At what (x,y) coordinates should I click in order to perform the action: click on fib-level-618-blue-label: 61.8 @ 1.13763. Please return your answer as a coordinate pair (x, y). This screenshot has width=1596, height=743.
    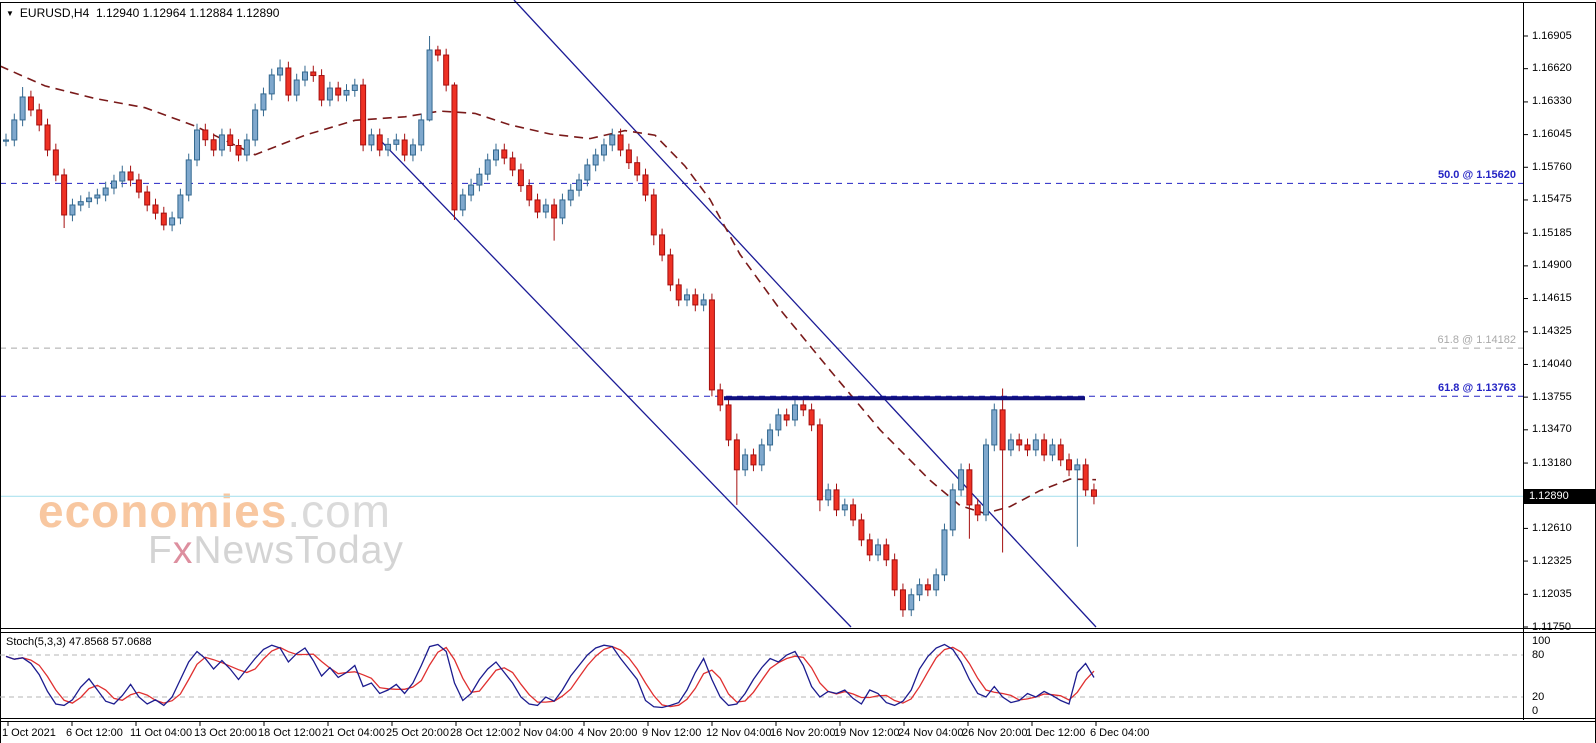
    Looking at the image, I should click on (1476, 388).